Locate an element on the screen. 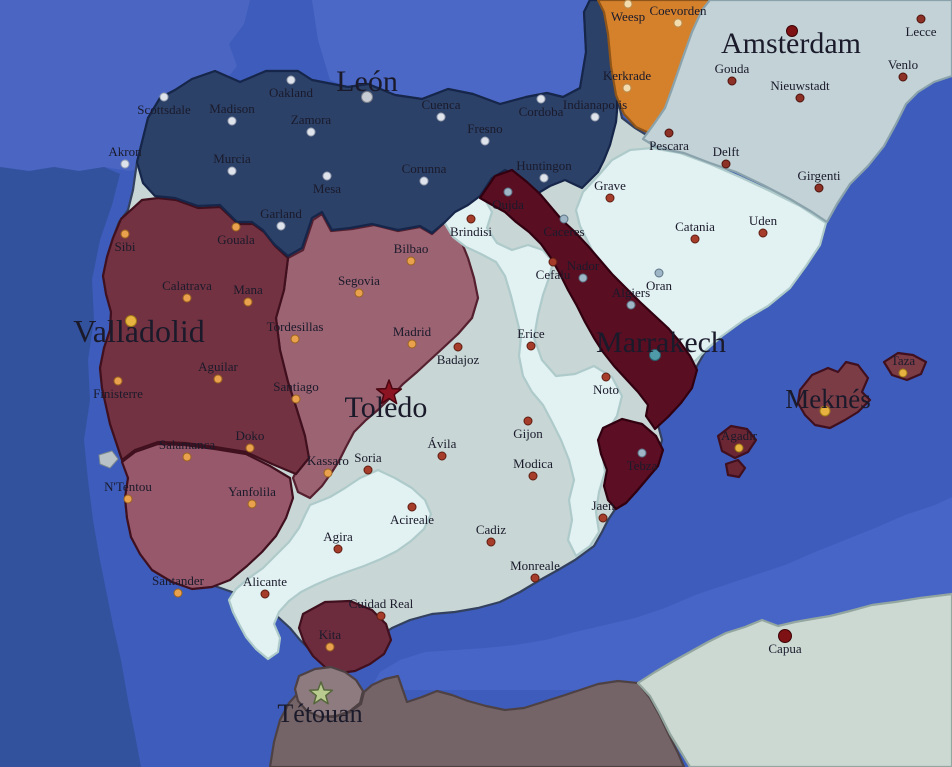 The image size is (952, 767). region-valladolid is located at coordinates (204, 336).